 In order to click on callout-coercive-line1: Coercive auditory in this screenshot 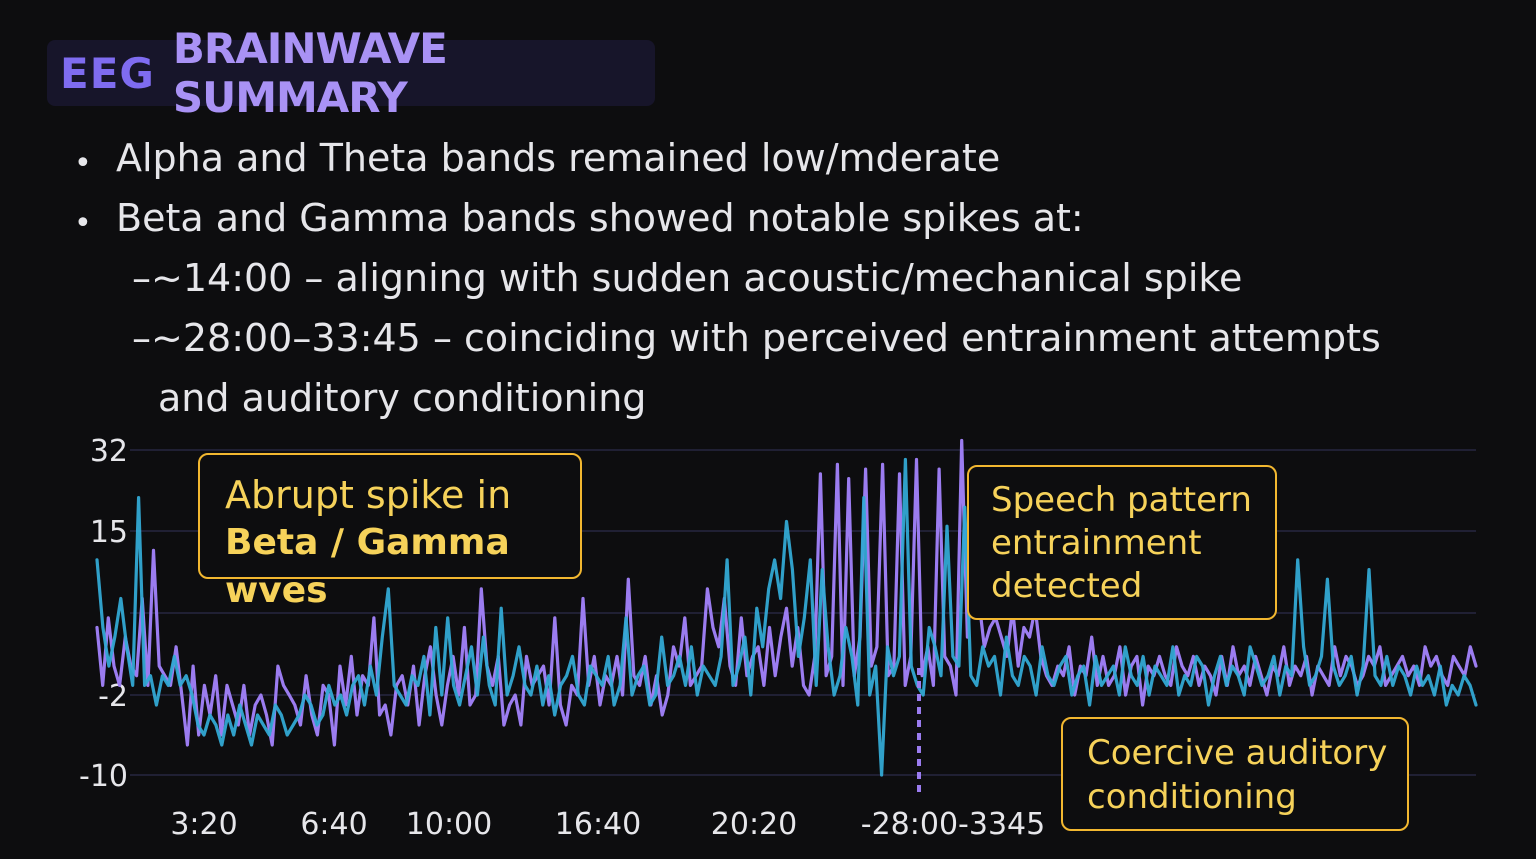, I will do `click(1237, 753)`.